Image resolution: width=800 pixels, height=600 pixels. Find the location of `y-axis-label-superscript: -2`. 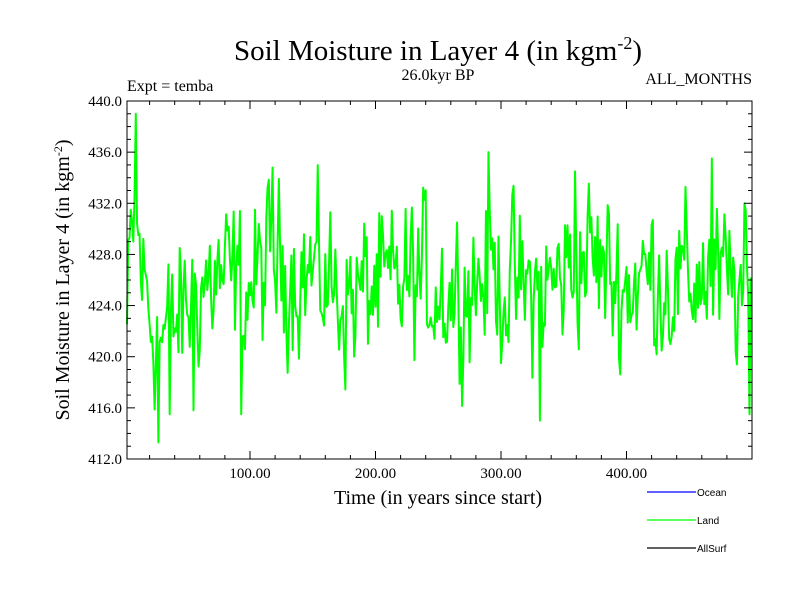

y-axis-label-superscript: -2 is located at coordinates (58, 151).